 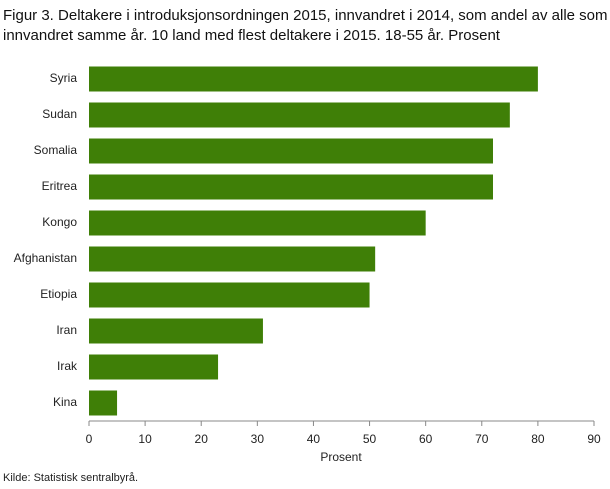 What do you see at coordinates (59, 114) in the screenshot?
I see `y-tick-label: Sudan` at bounding box center [59, 114].